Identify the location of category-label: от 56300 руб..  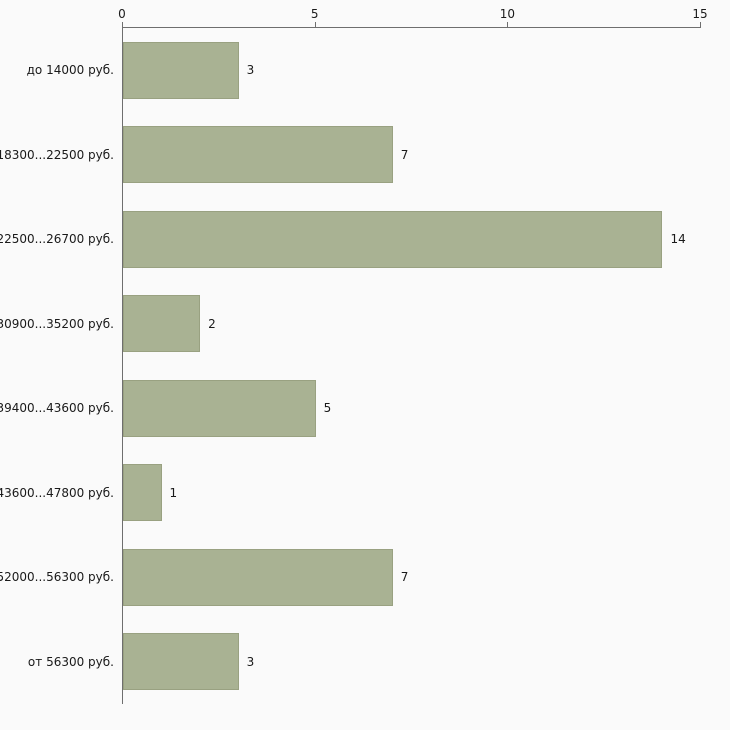
(70, 661).